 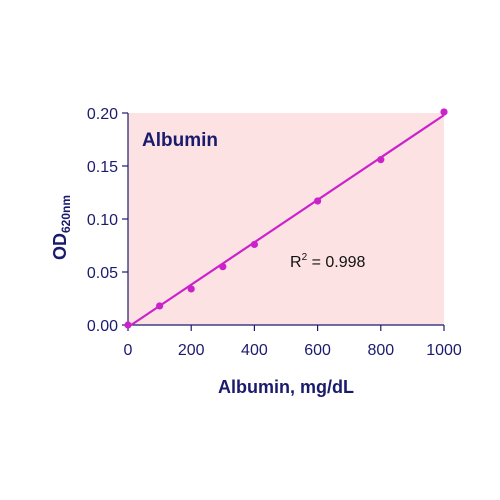 I want to click on y-tick-label: 0.00, so click(x=102, y=326).